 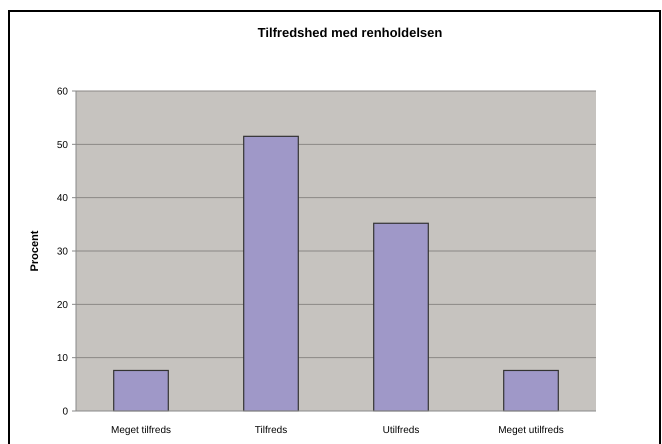 I want to click on y-tick-label: 40, so click(x=62, y=198).